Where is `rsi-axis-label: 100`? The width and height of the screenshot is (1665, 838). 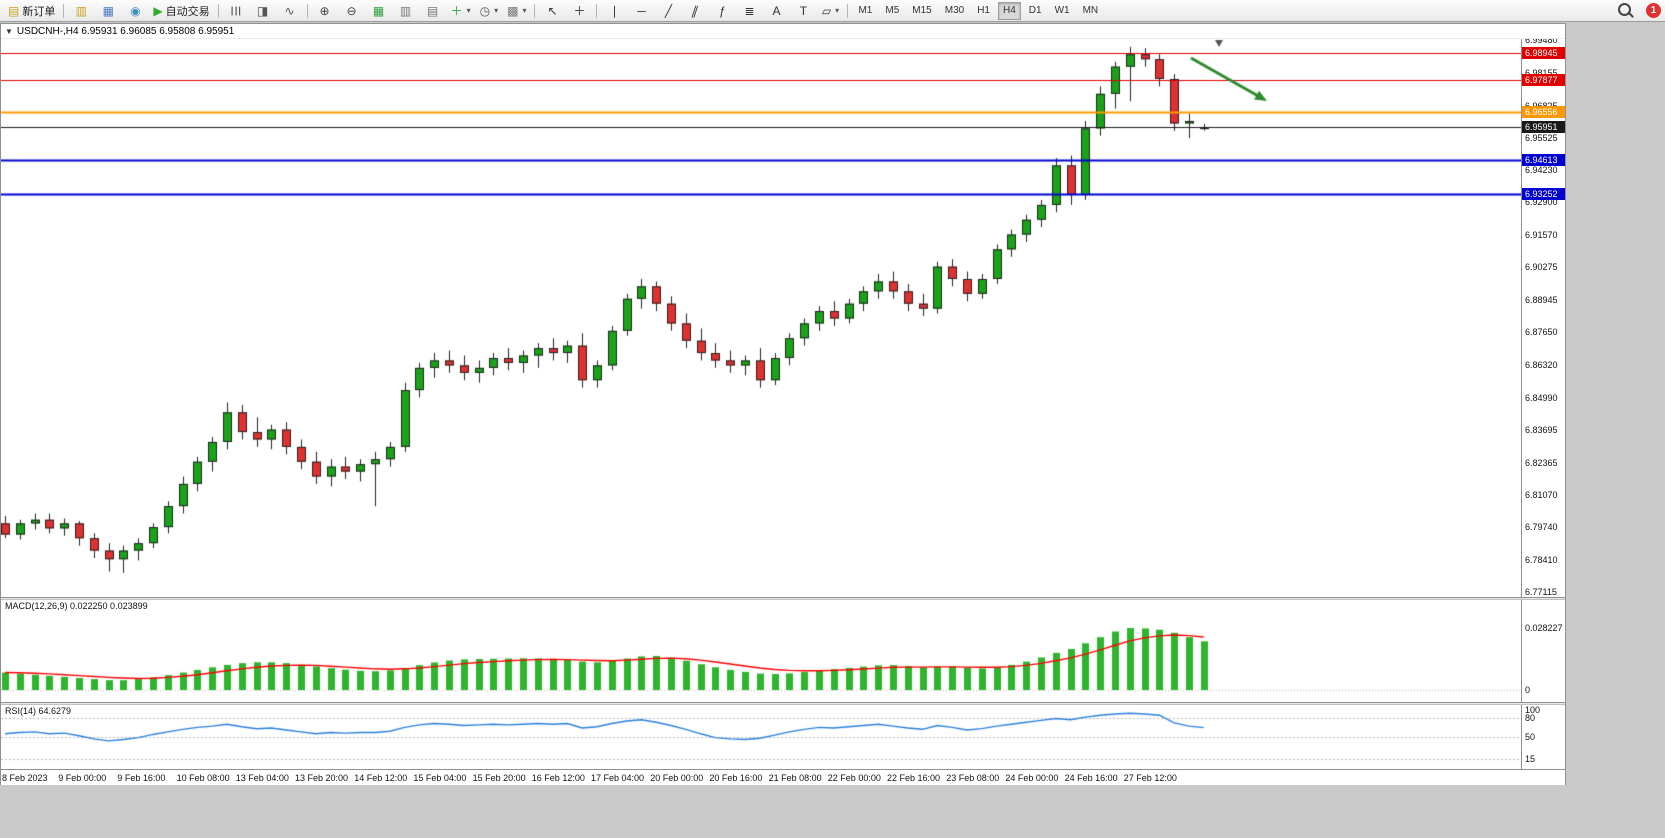
rsi-axis-label: 100 is located at coordinates (1533, 710).